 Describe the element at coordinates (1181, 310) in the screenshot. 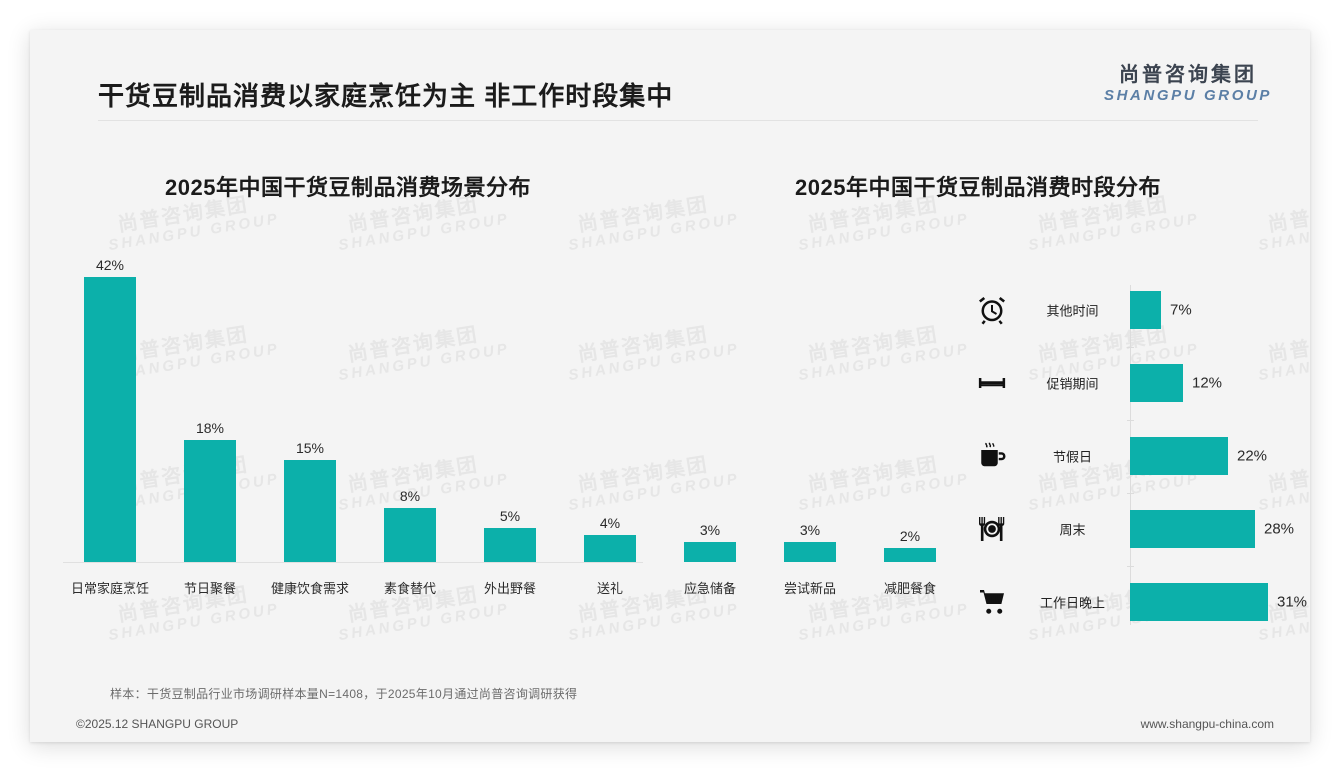

I see `horizontal-bar-value: 7%` at that location.